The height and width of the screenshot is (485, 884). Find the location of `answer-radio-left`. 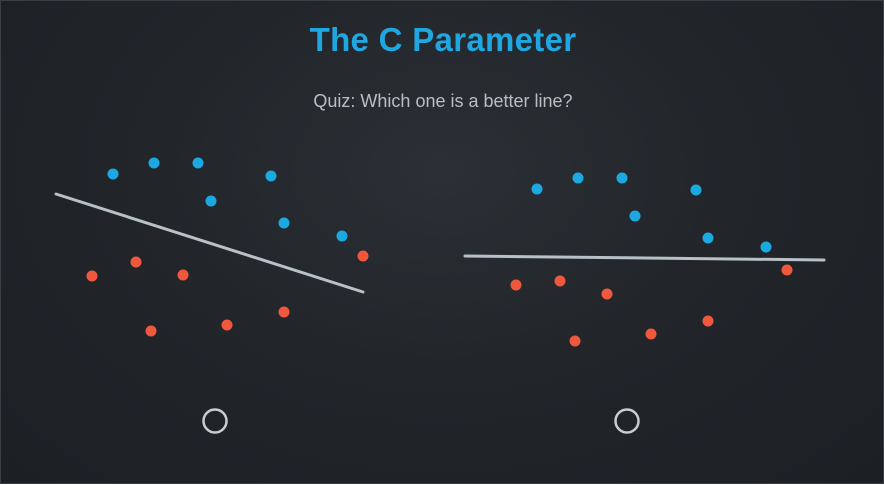

answer-radio-left is located at coordinates (215, 421).